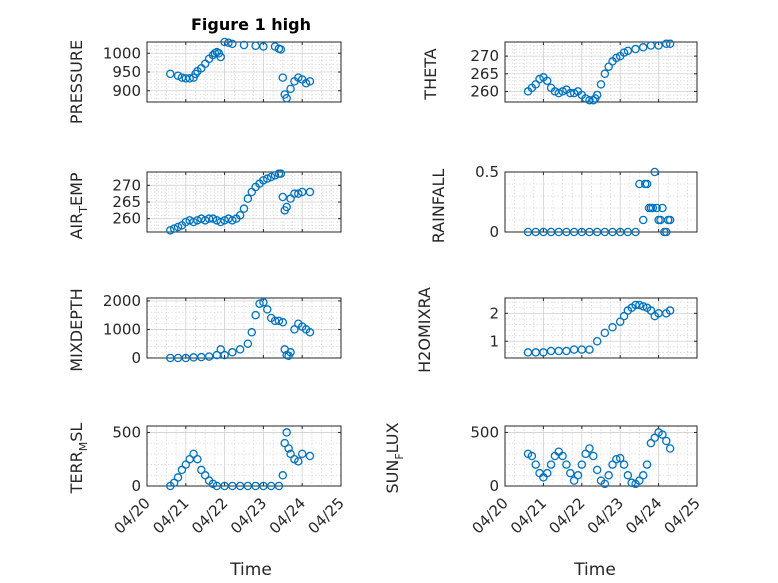  Describe the element at coordinates (222, 329) in the screenshot. I see `plot-area-mixdepth: 0 1000 2000` at that location.